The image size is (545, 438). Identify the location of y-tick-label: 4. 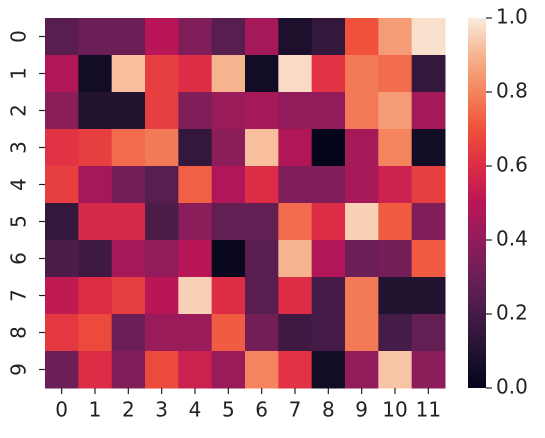
(19, 184).